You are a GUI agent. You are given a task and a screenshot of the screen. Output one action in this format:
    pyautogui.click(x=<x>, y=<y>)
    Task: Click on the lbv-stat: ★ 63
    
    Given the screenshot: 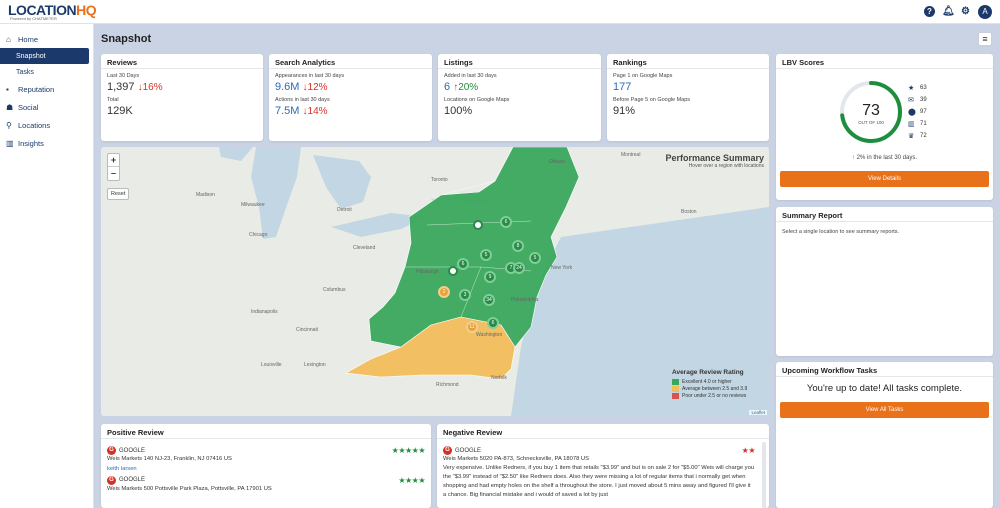 What is the action you would take?
    pyautogui.click(x=917, y=88)
    